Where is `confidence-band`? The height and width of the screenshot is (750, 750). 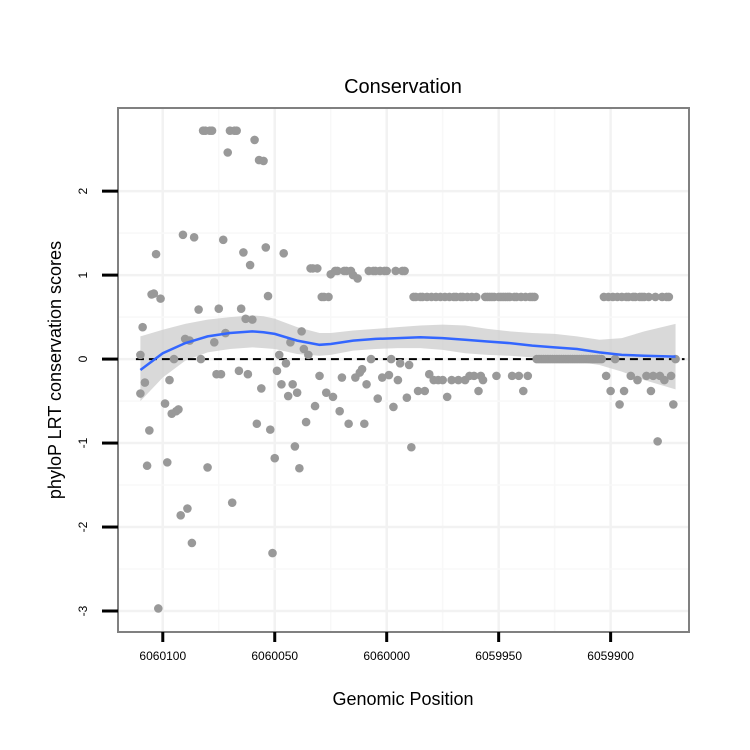 confidence-band is located at coordinates (408, 358).